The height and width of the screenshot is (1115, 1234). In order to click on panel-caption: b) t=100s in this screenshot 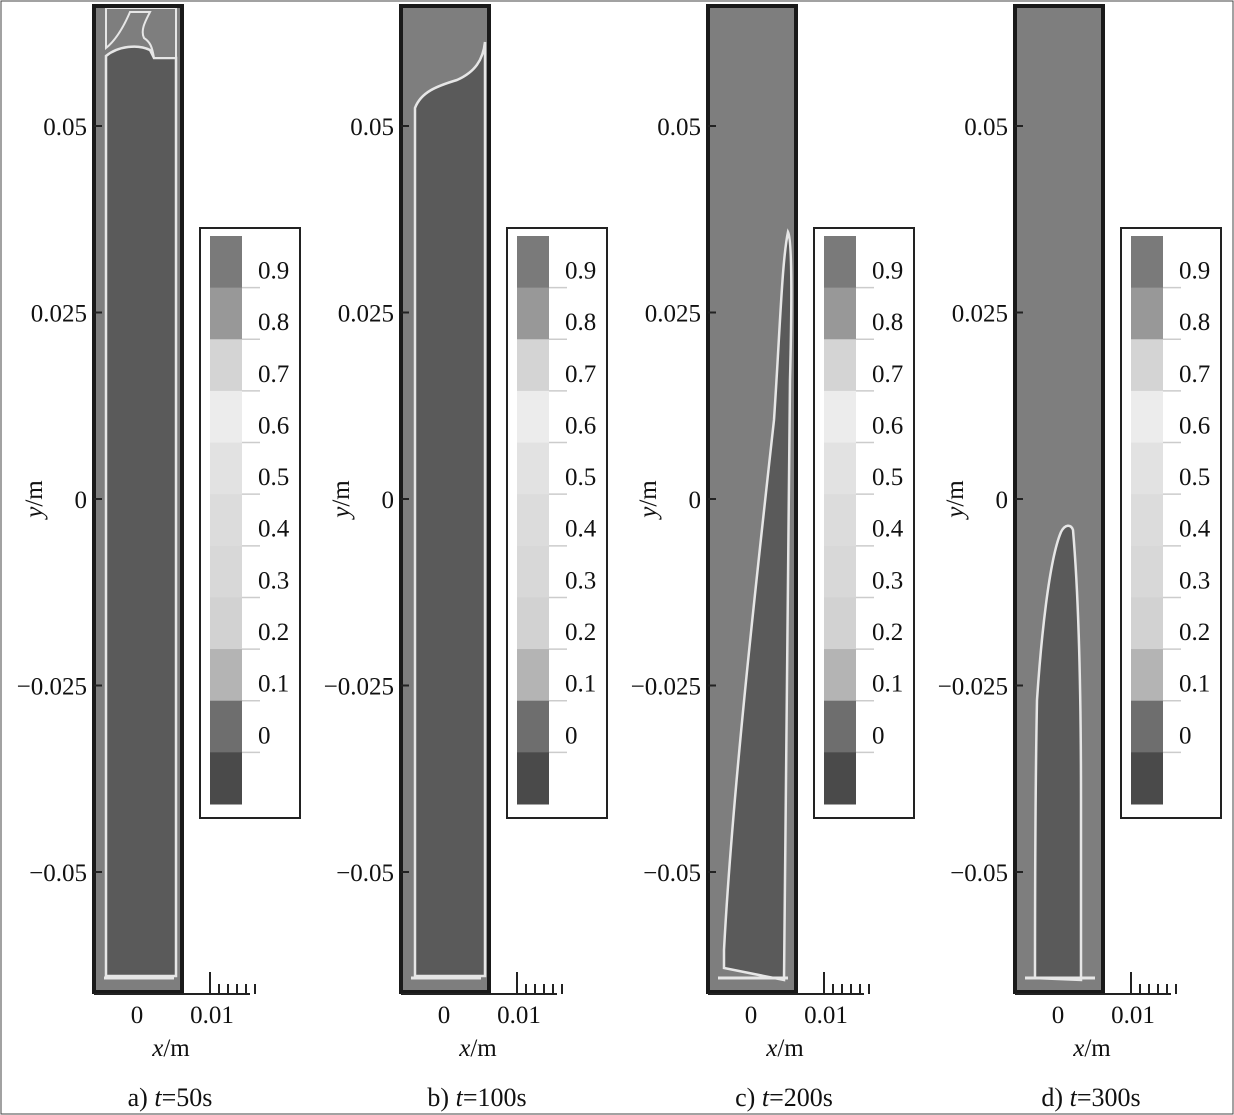, I will do `click(476, 1097)`.